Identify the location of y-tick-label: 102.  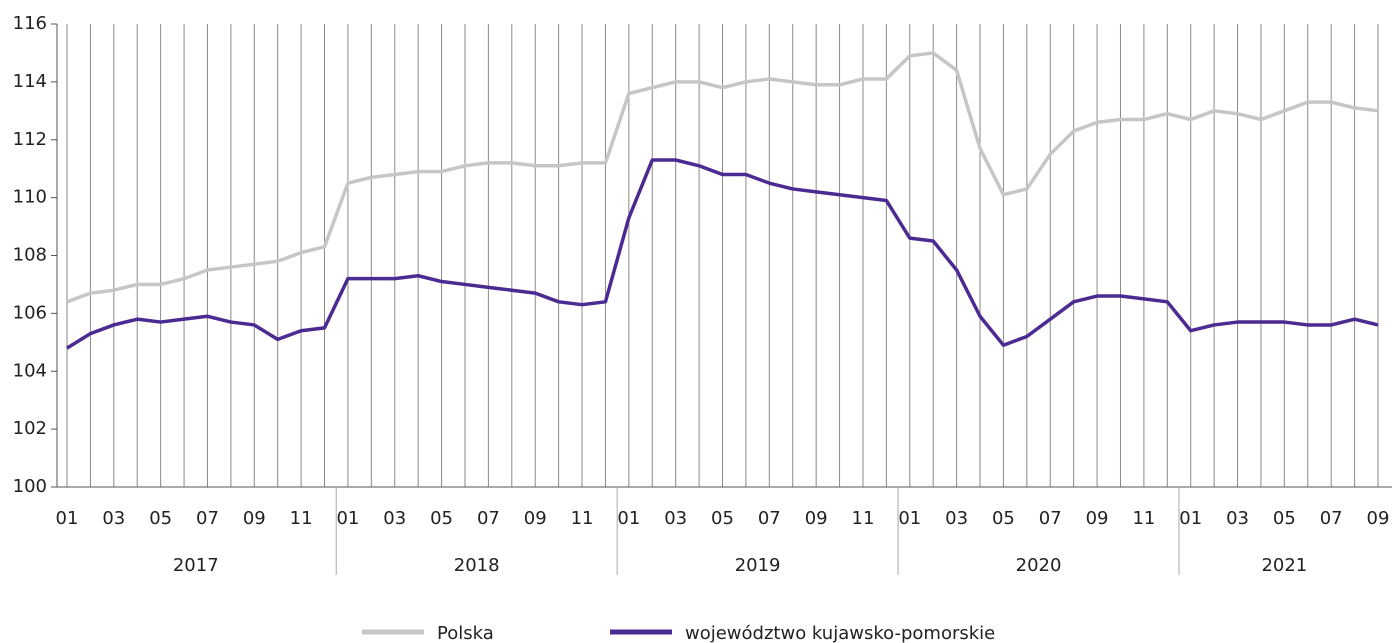
(30, 428).